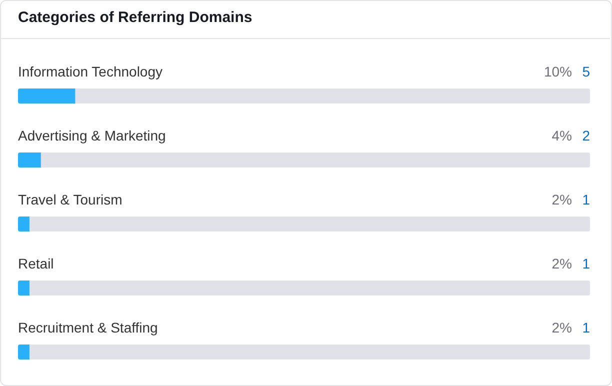  What do you see at coordinates (562, 136) in the screenshot?
I see `data-label: 4%` at bounding box center [562, 136].